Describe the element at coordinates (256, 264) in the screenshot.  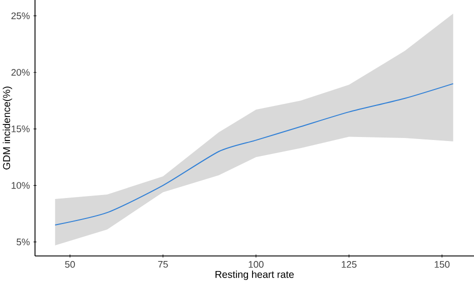
I see `x-tick-label: 100` at that location.